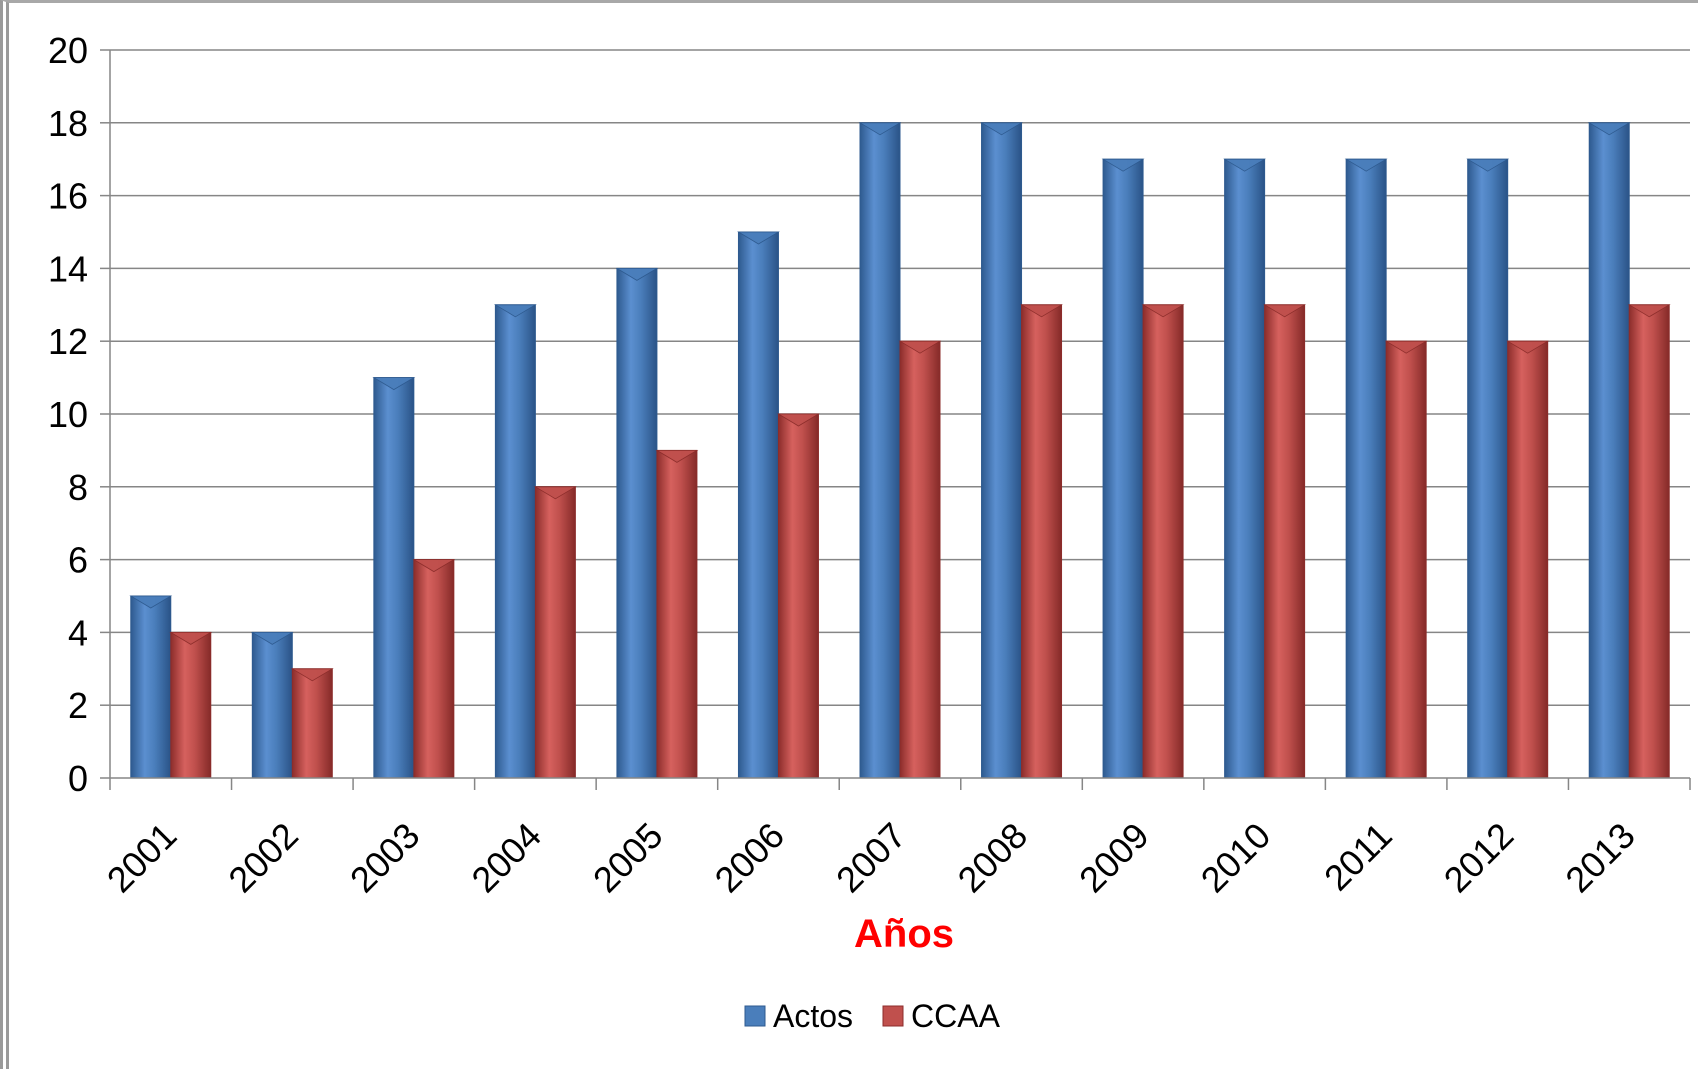  I want to click on x-axis-title: Años, so click(904, 934).